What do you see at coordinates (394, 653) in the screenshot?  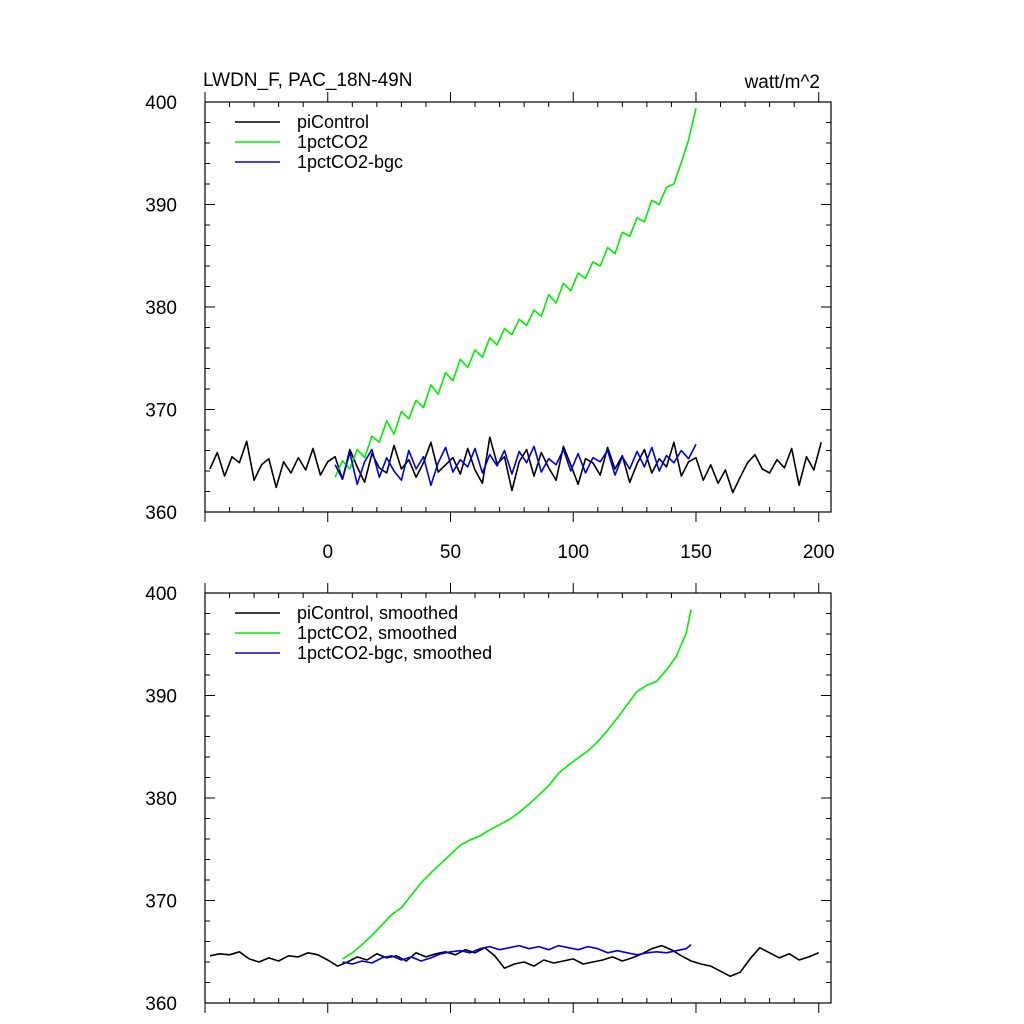 I see `legend-label: 1pctCO2-bgc, smoothed` at bounding box center [394, 653].